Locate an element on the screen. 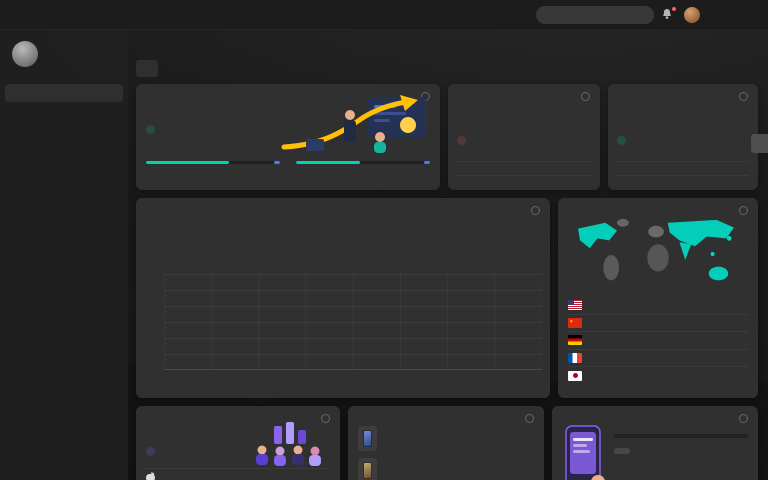 The height and width of the screenshot is (480, 768). country-row-japan is located at coordinates (658, 375).